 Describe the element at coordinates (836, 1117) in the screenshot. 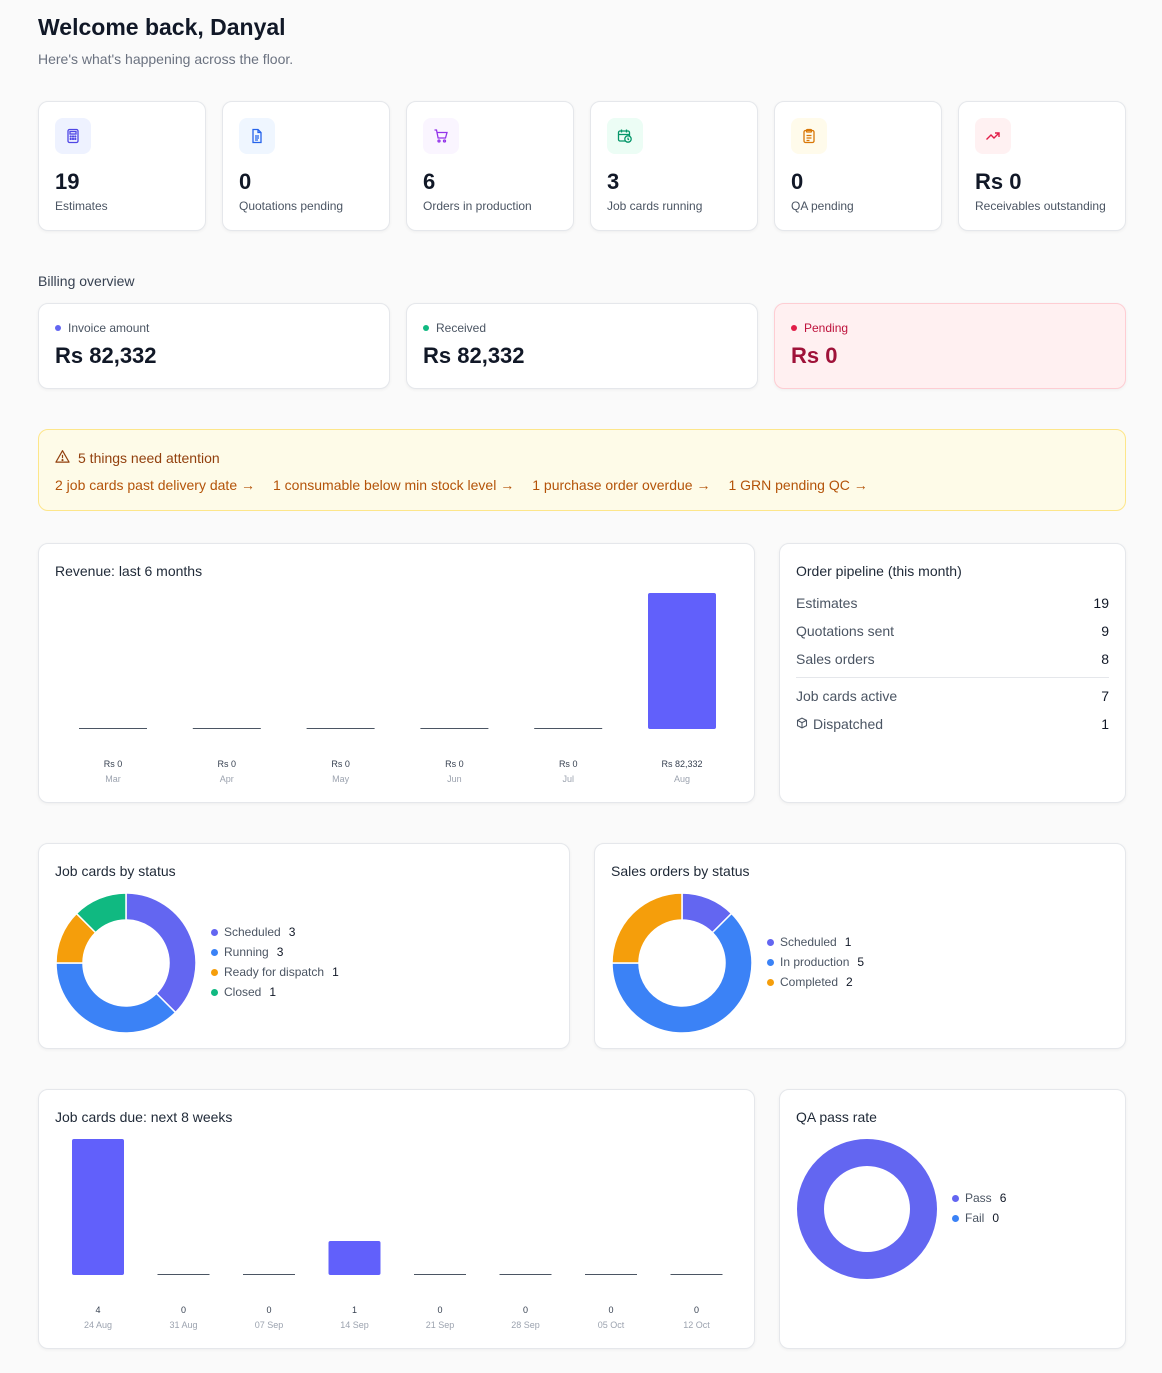

I see `qa-title: QA pass rate` at that location.